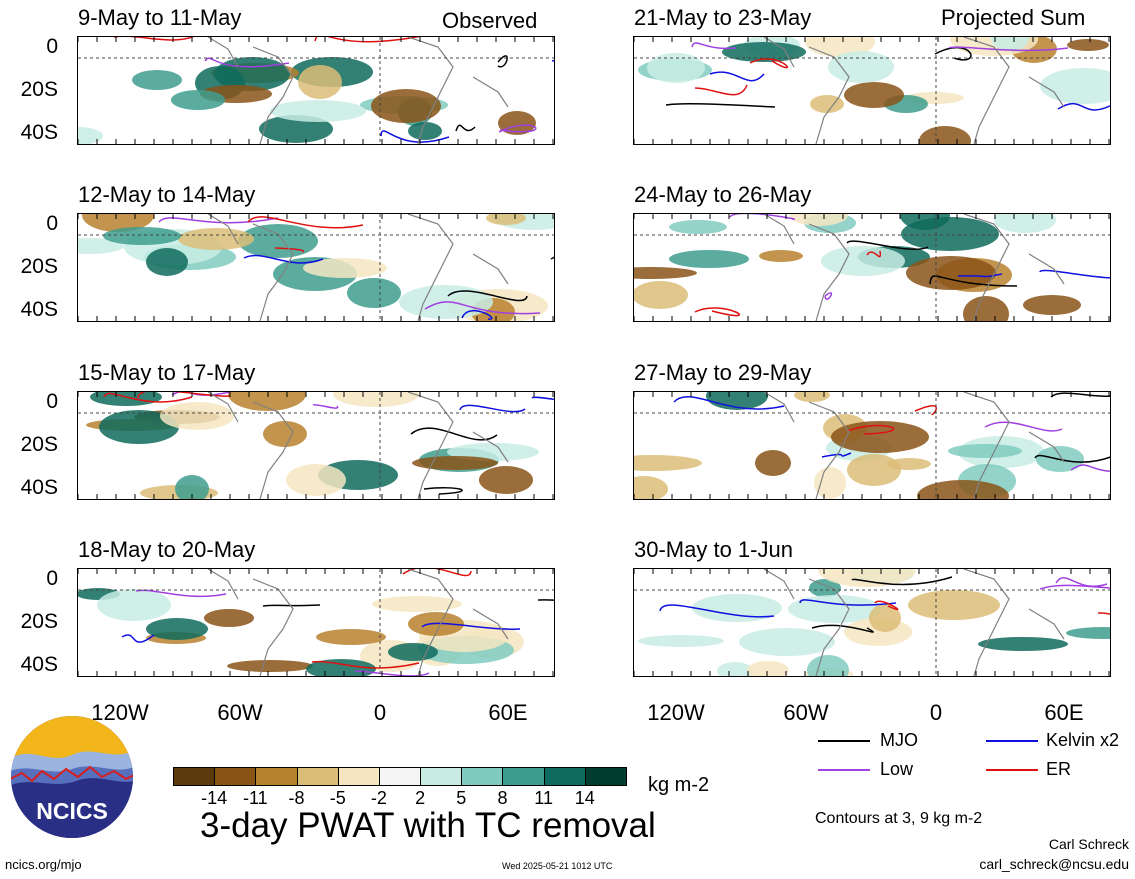  What do you see at coordinates (897, 769) in the screenshot?
I see `legend-label-low: Low` at bounding box center [897, 769].